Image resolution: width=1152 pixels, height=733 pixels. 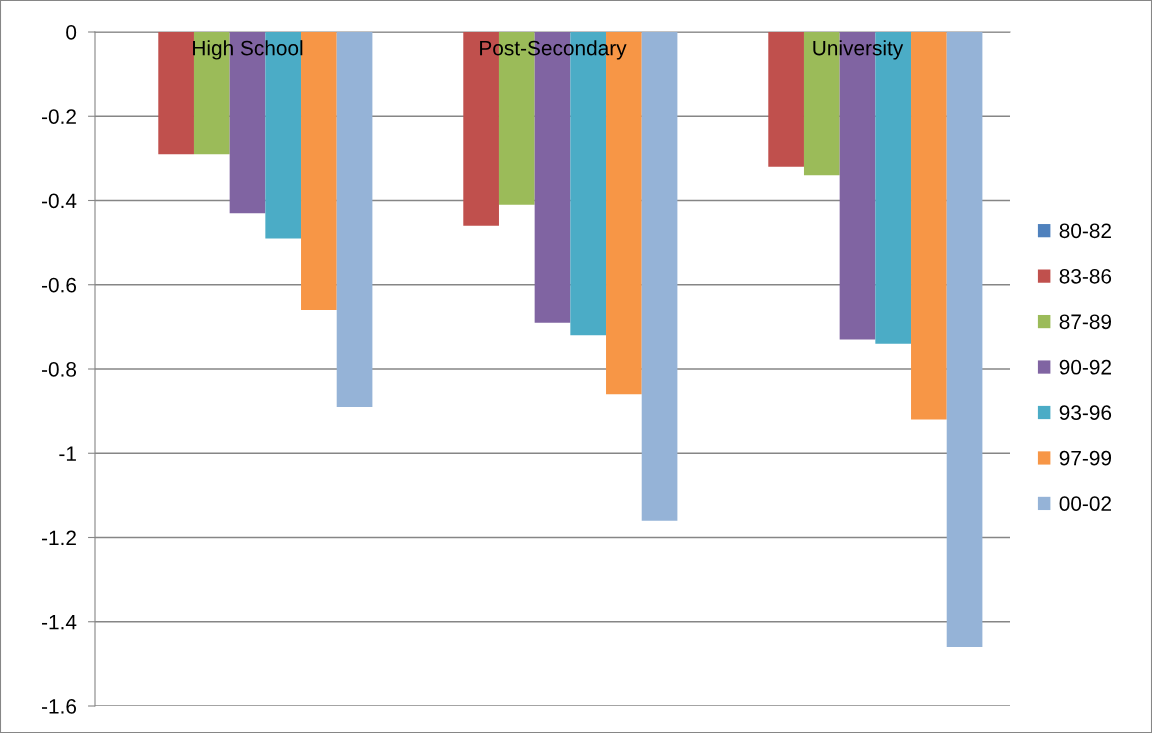 What do you see at coordinates (58, 538) in the screenshot?
I see `y-tick-label: -1.2` at bounding box center [58, 538].